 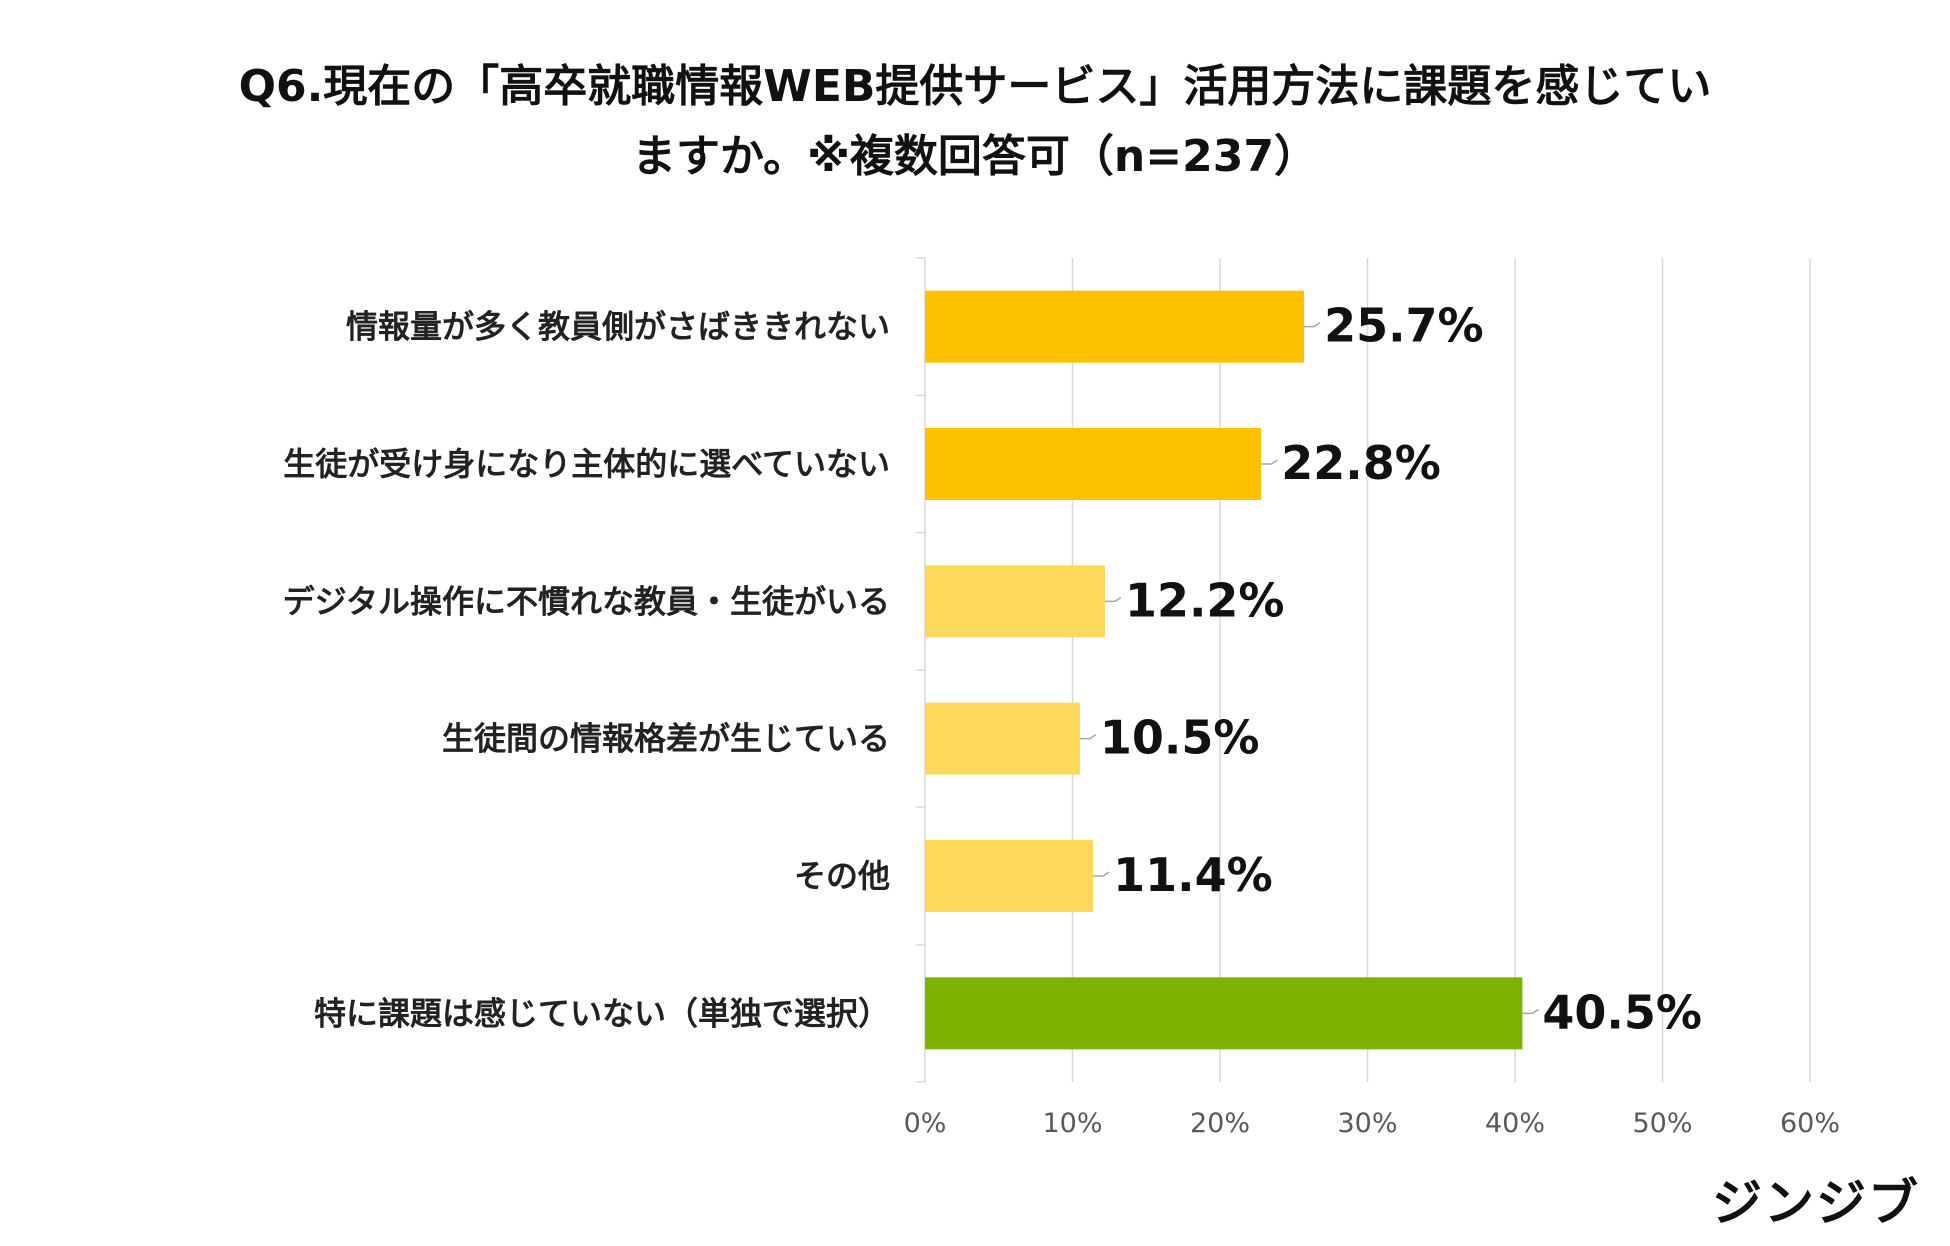 I want to click on data-label: 10.5%, so click(x=1180, y=738).